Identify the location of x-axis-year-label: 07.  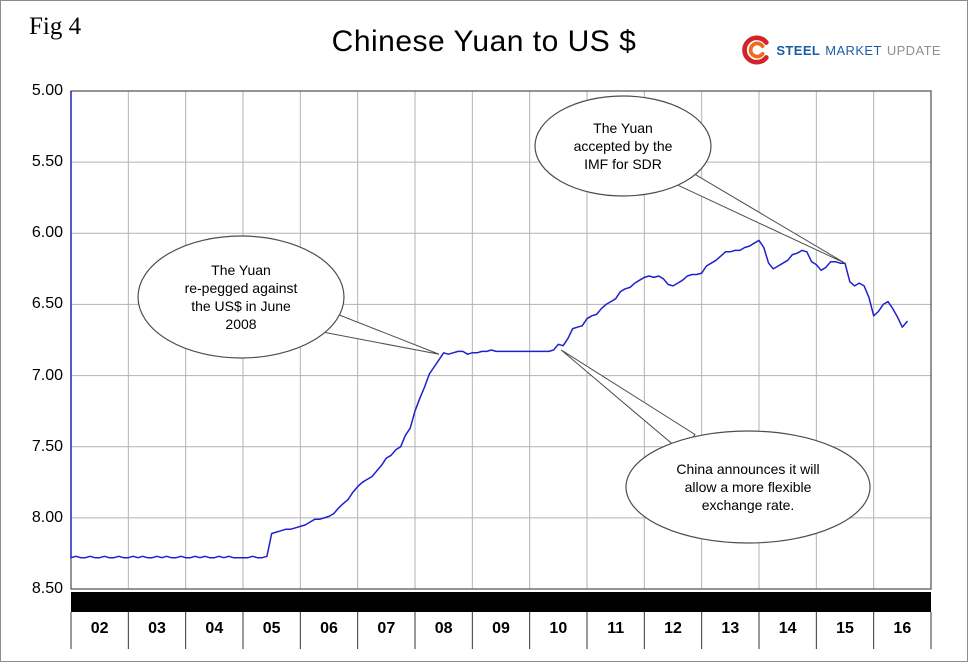
(386, 628).